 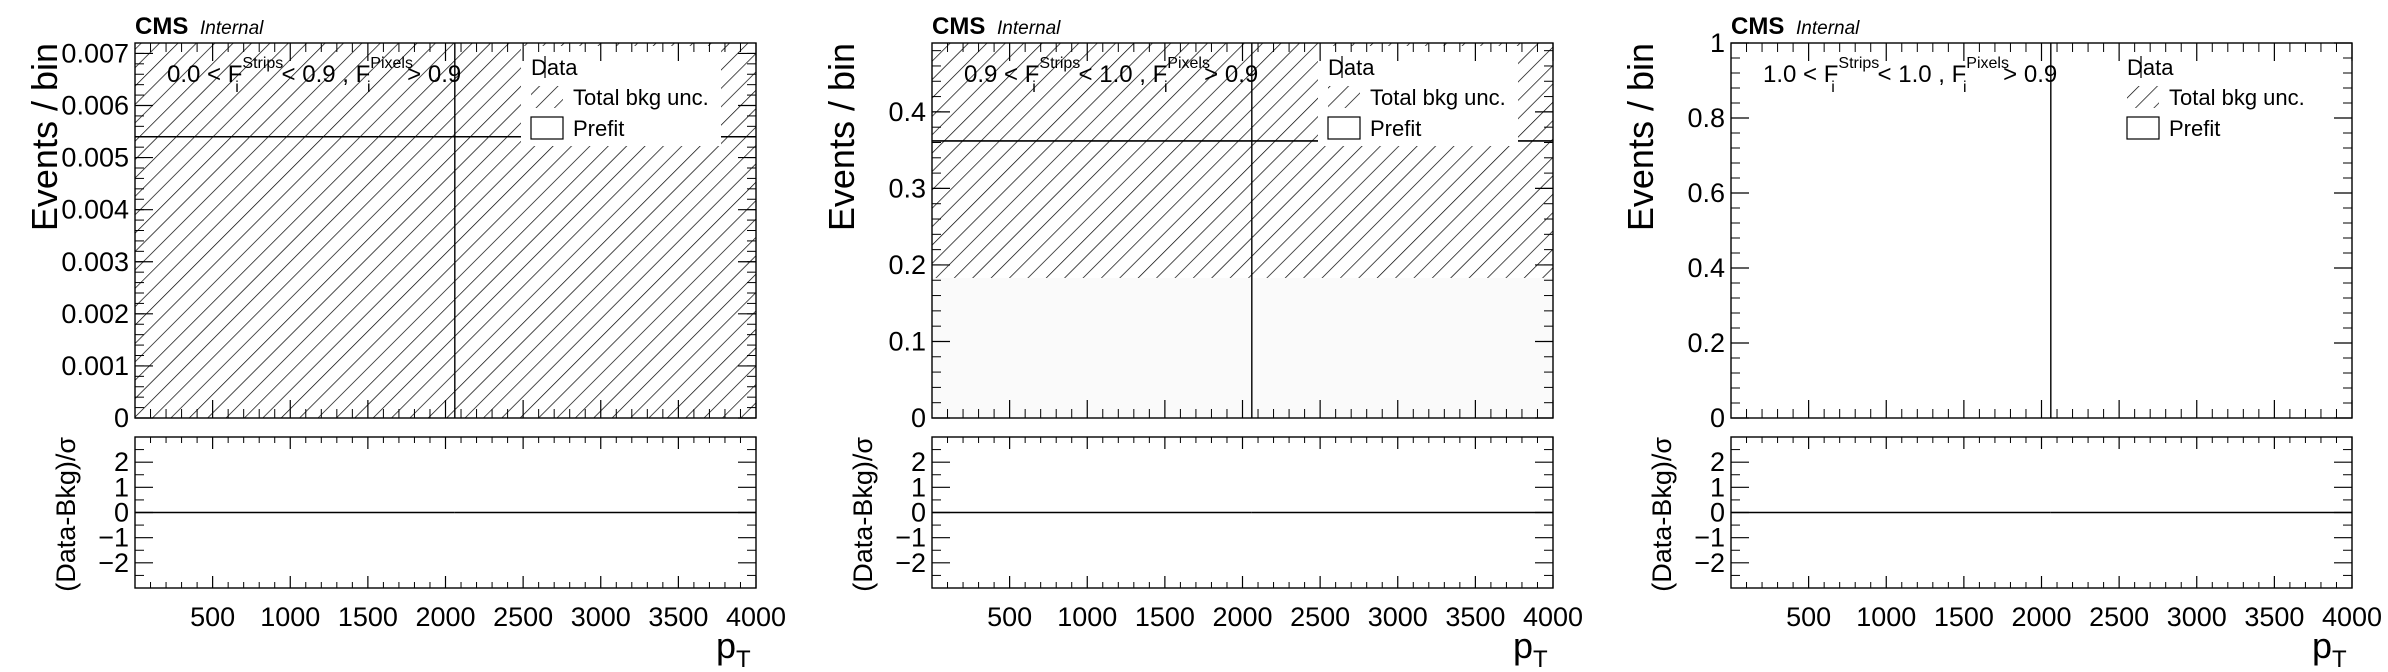 I want to click on cut-lo: 1.0, so click(x=1779, y=74).